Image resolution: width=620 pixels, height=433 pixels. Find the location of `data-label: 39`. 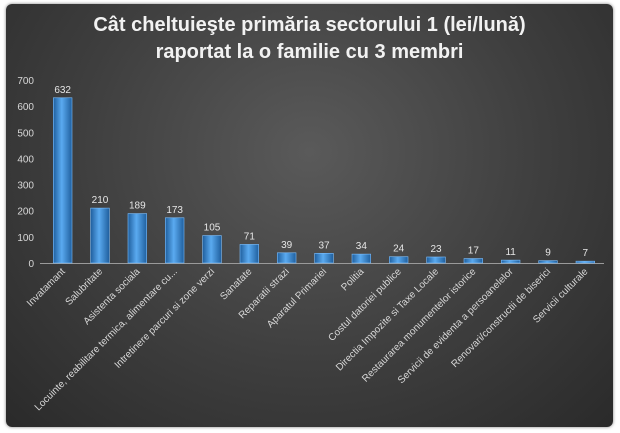

data-label: 39 is located at coordinates (287, 245).